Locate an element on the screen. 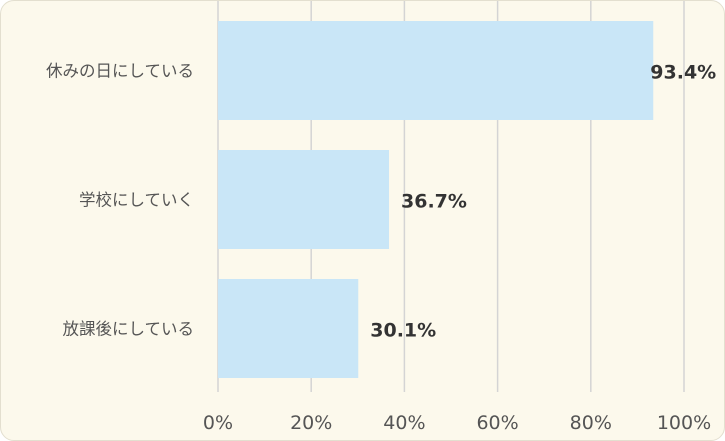 Image resolution: width=725 pixels, height=441 pixels. category-label: 放課後にしている is located at coordinates (128, 329).